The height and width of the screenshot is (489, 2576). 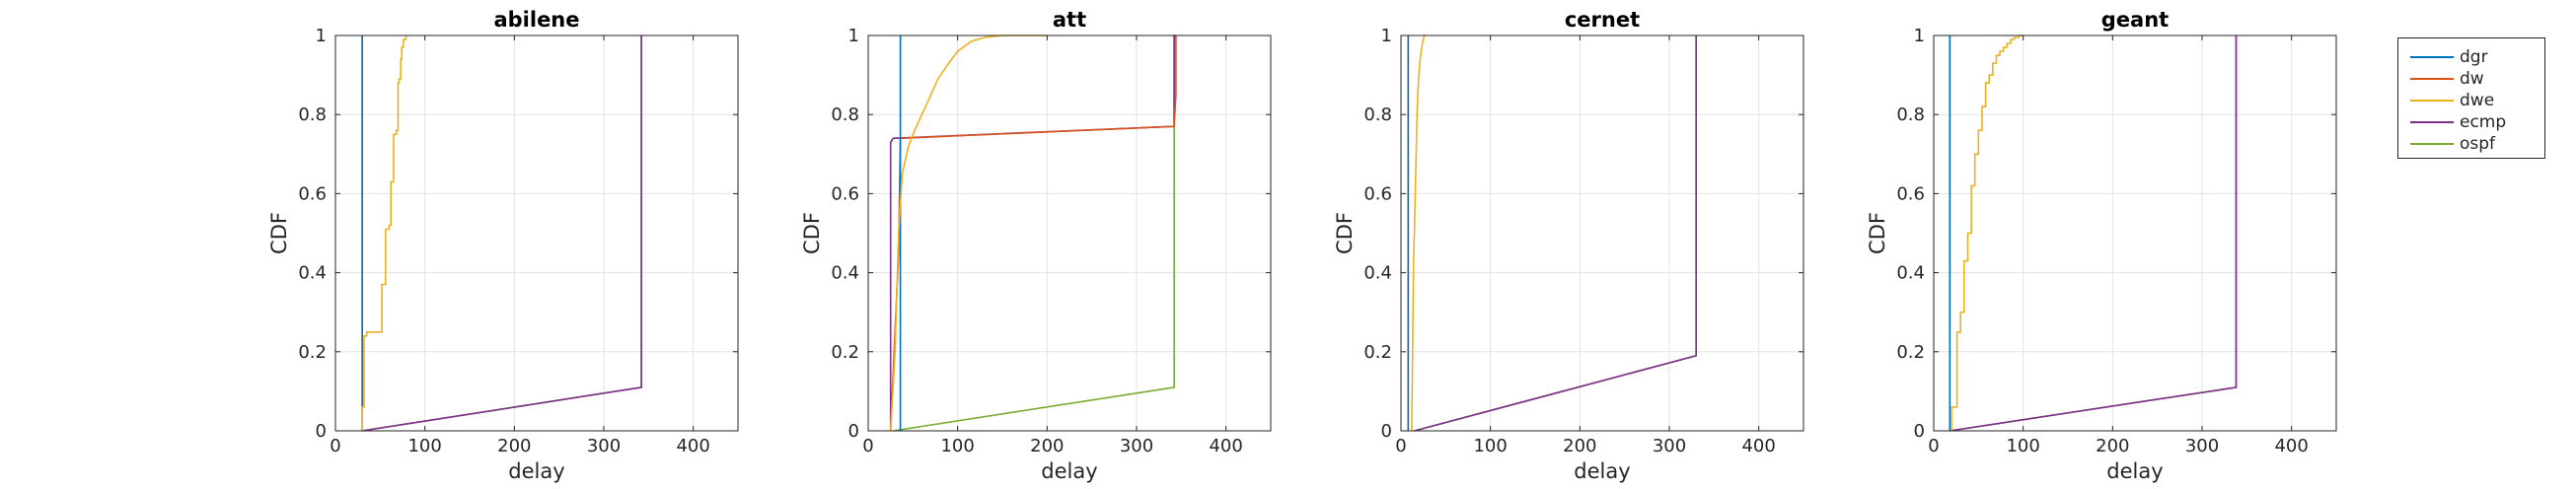 I want to click on legend-label-dwe: dwe, so click(x=2477, y=100).